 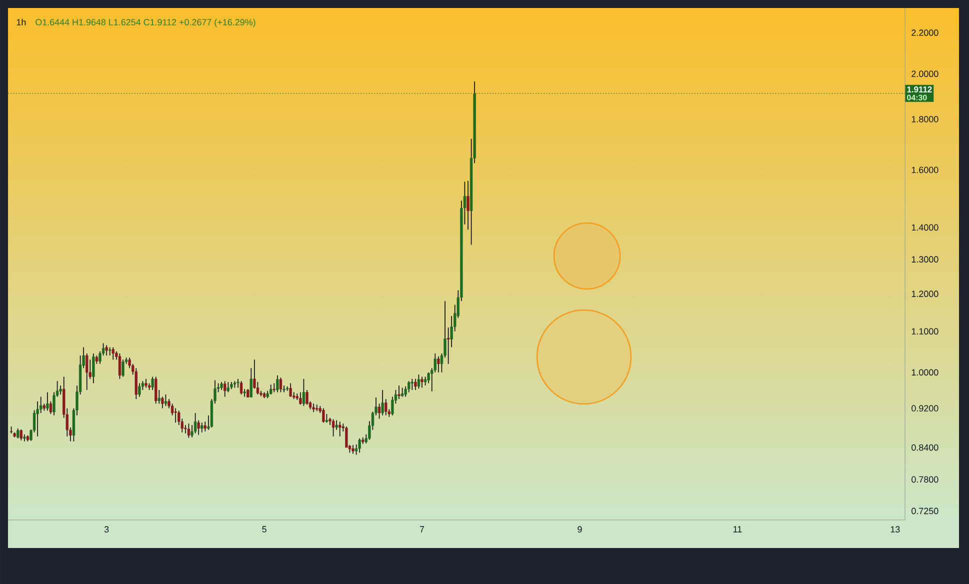 I want to click on annotation: O1.6444 H1.9648 L1.6254 C1.9112 +0.2677 (+16.29%), so click(x=146, y=23).